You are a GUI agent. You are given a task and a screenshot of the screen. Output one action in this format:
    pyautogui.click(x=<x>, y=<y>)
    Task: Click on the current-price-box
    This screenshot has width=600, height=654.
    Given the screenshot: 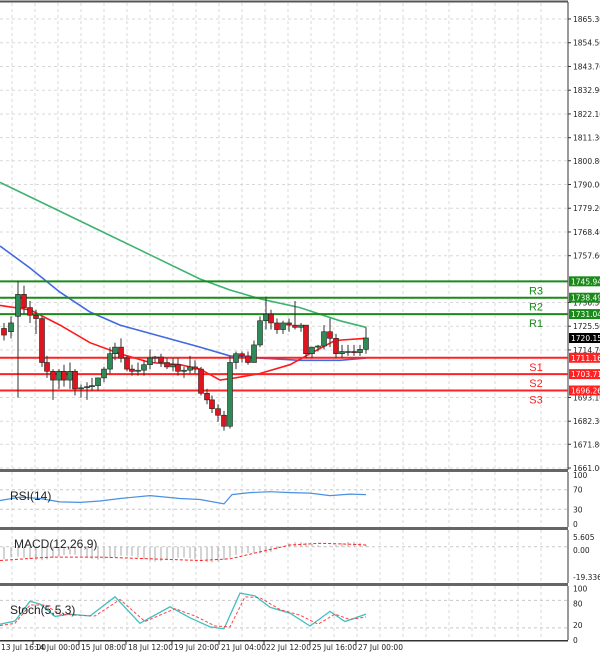 What is the action you would take?
    pyautogui.click(x=584, y=338)
    